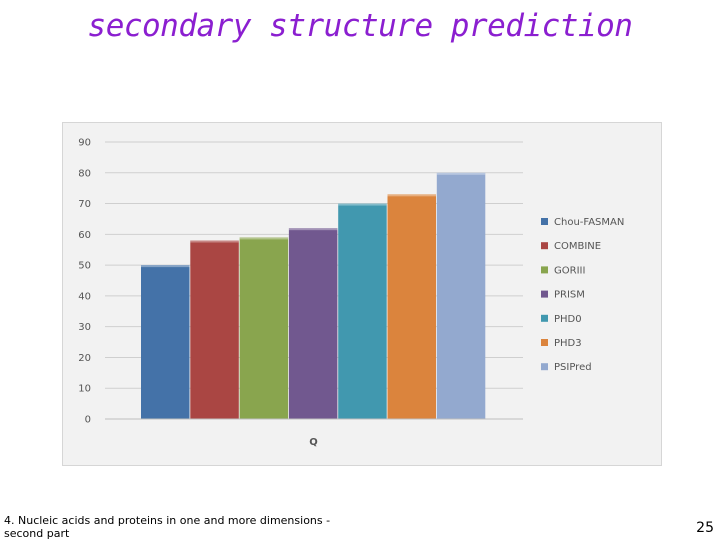 This screenshot has width=720, height=540. Describe the element at coordinates (84, 389) in the screenshot. I see `y-tick-label: 10` at that location.